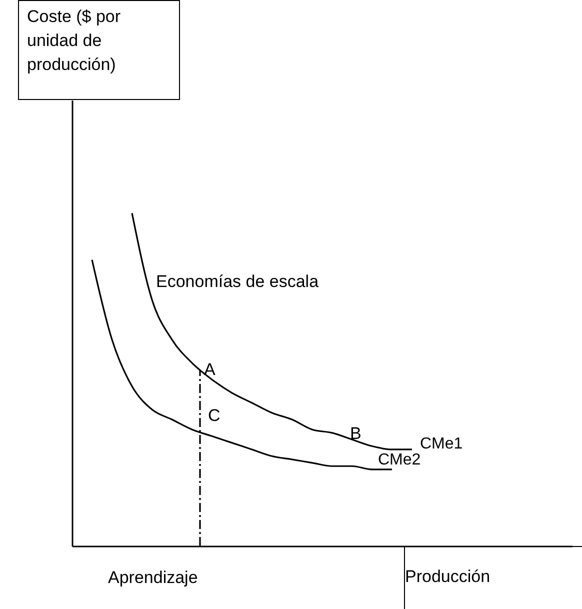 The width and height of the screenshot is (582, 609). I want to click on text: Aprendizaje, so click(153, 578).